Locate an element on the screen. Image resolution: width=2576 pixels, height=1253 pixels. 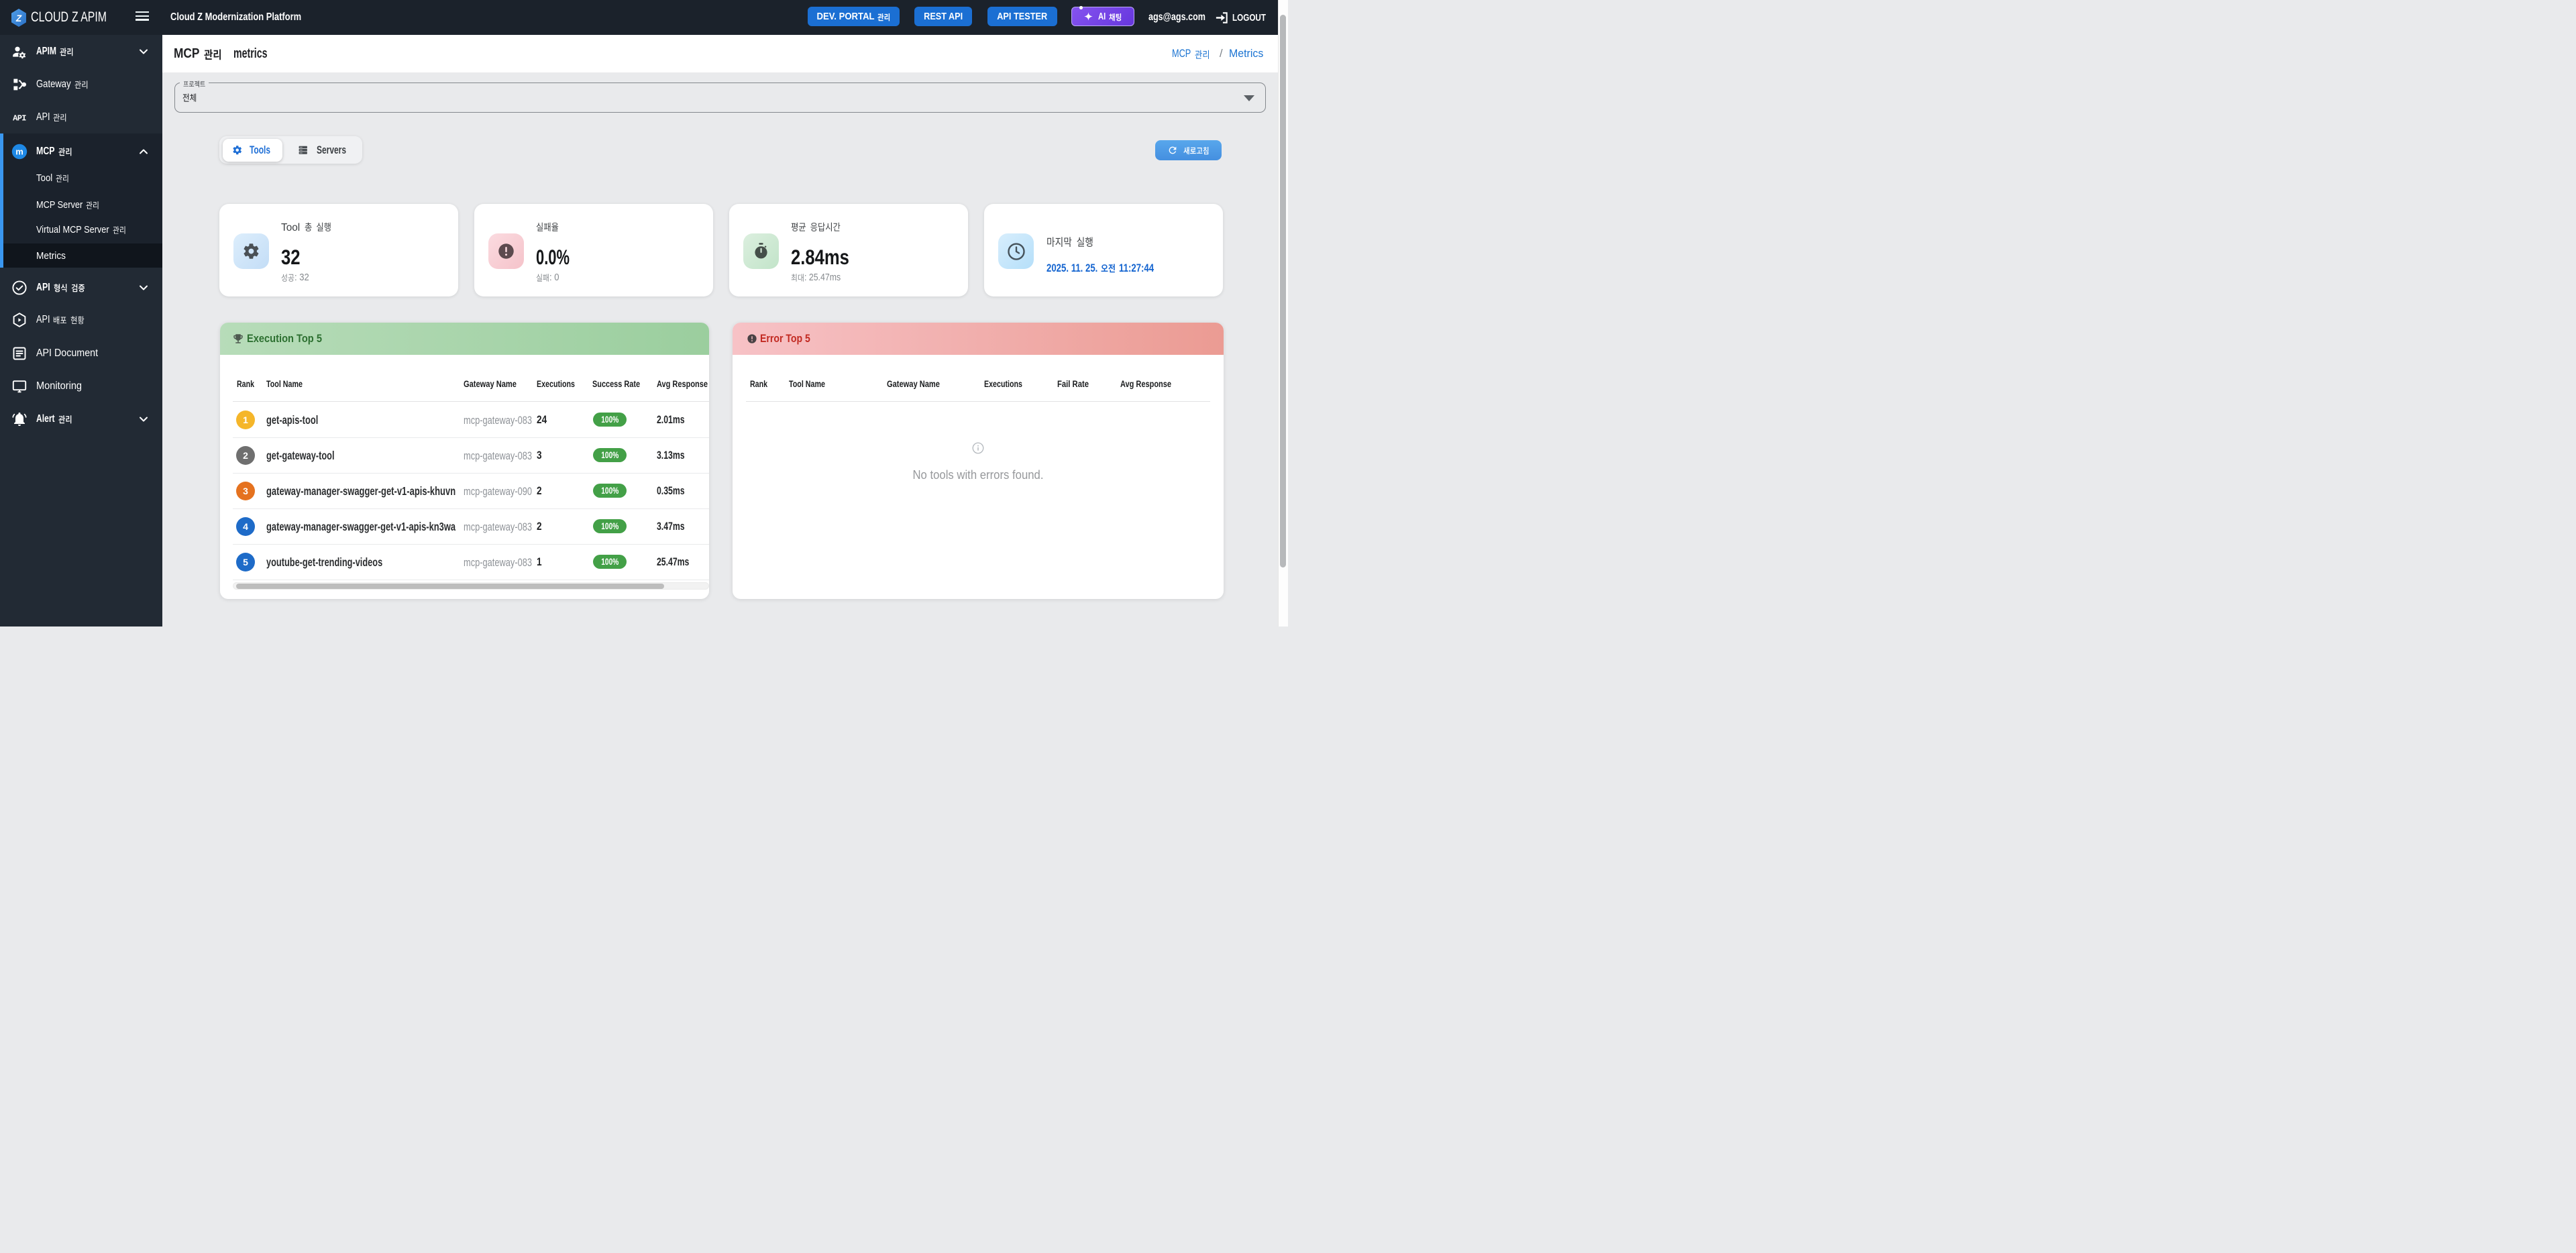
svg-text: API is located at coordinates (19, 118).